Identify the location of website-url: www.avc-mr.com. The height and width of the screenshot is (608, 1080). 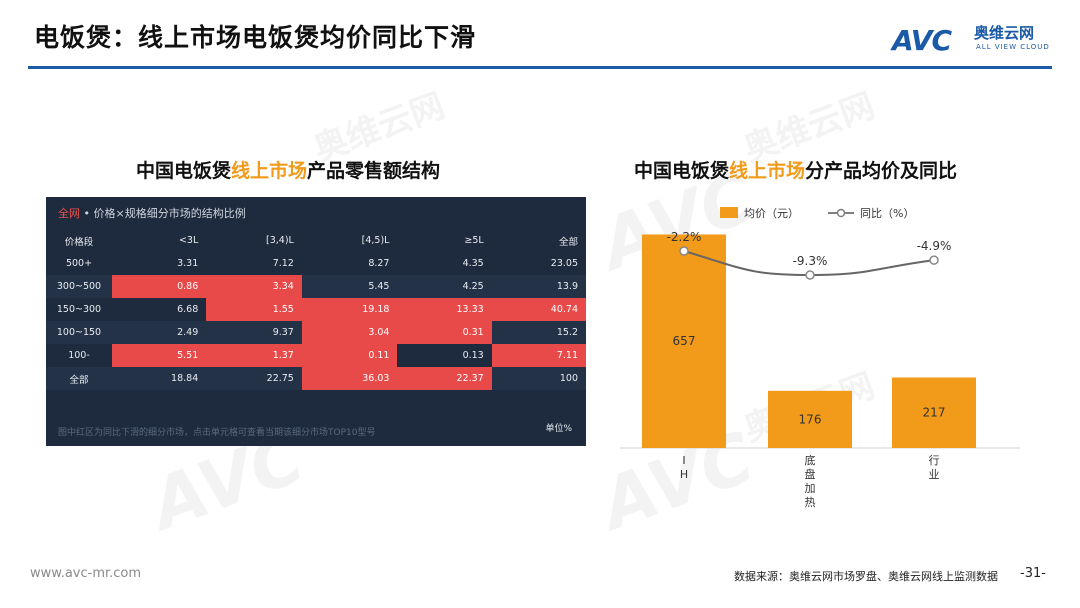
(86, 573).